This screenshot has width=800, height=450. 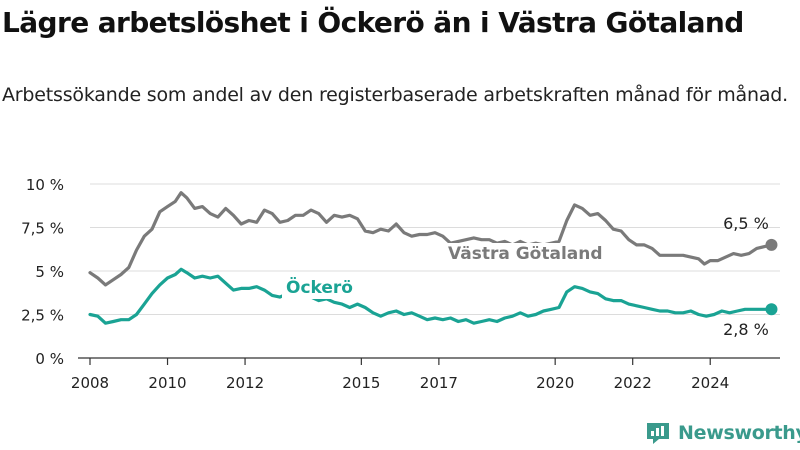 I want to click on y-tick-label: 0 %, so click(x=49, y=359).